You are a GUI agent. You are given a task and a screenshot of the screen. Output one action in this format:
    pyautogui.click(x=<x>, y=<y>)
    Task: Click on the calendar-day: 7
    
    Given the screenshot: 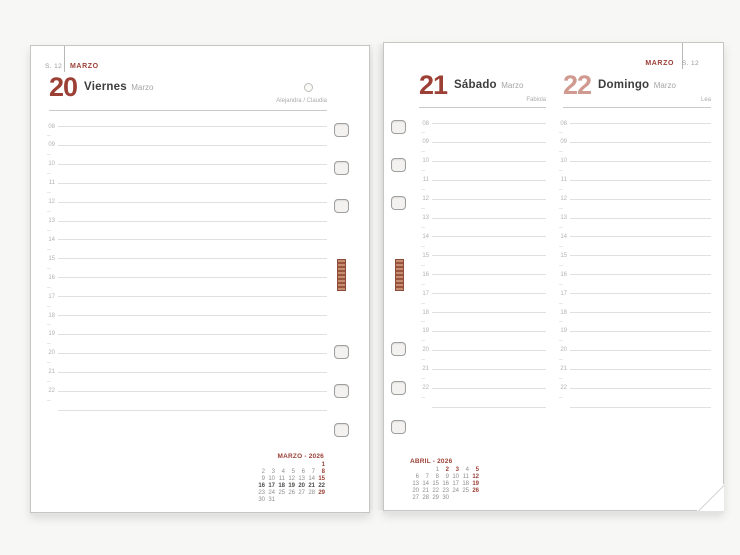 What is the action you would take?
    pyautogui.click(x=313, y=472)
    